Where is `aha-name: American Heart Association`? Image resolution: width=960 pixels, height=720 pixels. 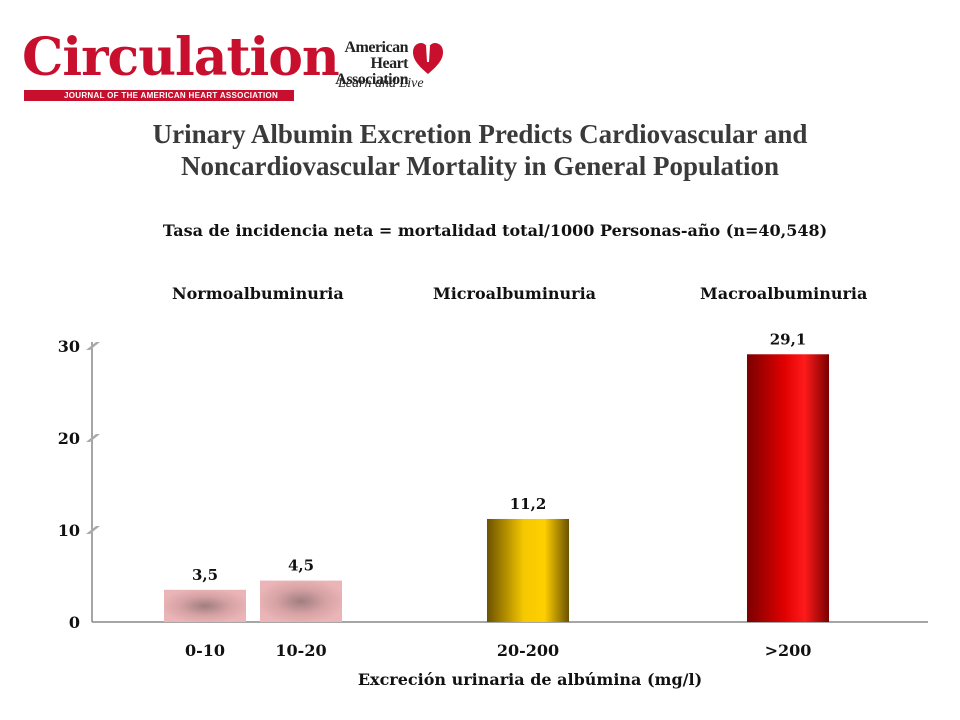
aha-name: American Heart Association is located at coordinates (371, 63).